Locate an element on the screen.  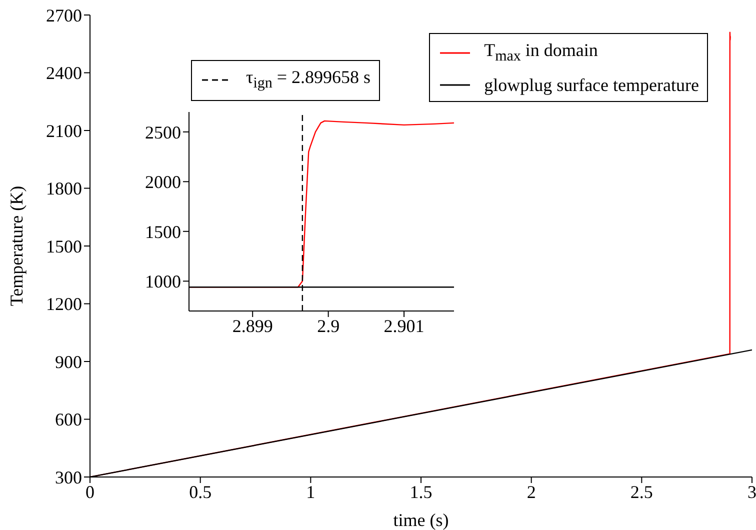
x-tick-label: 2.901 is located at coordinates (404, 326).